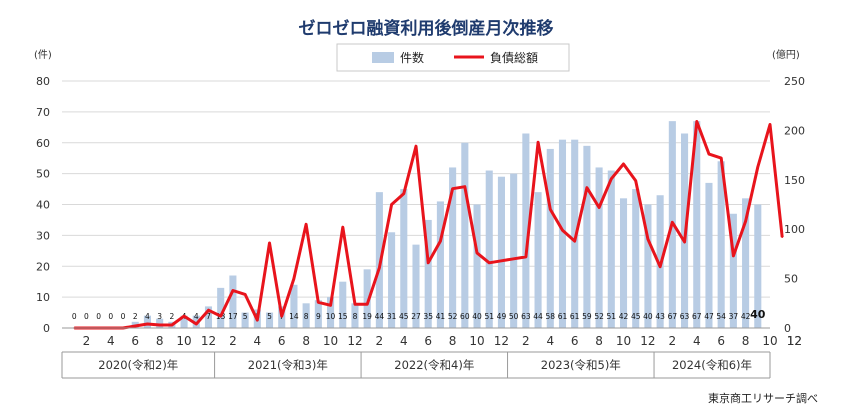 The image size is (852, 420). I want to click on legend-swatch-count, so click(383, 57).